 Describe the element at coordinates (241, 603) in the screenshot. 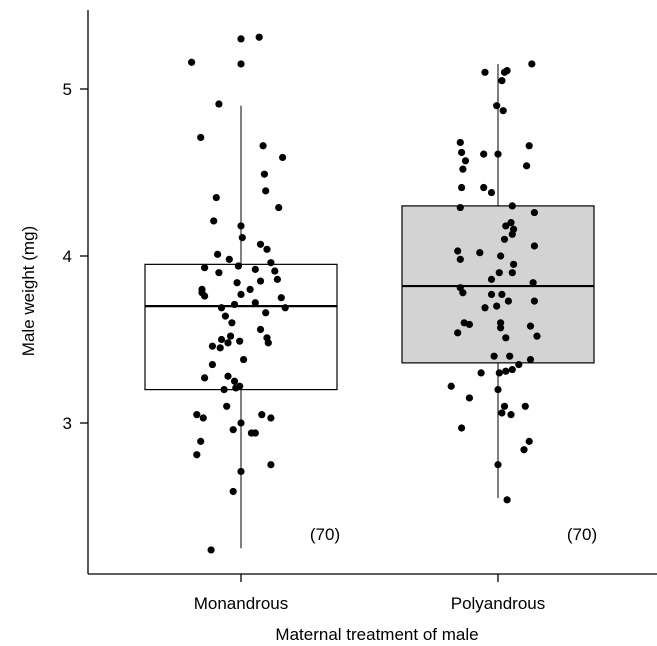

I see `x-tick-label: Monandrous` at that location.